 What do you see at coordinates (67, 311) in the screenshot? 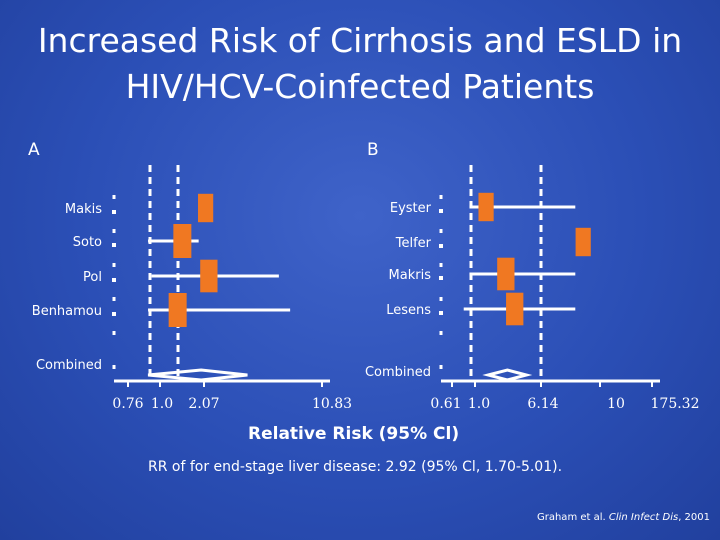
I see `study-label: Benhamou` at bounding box center [67, 311].